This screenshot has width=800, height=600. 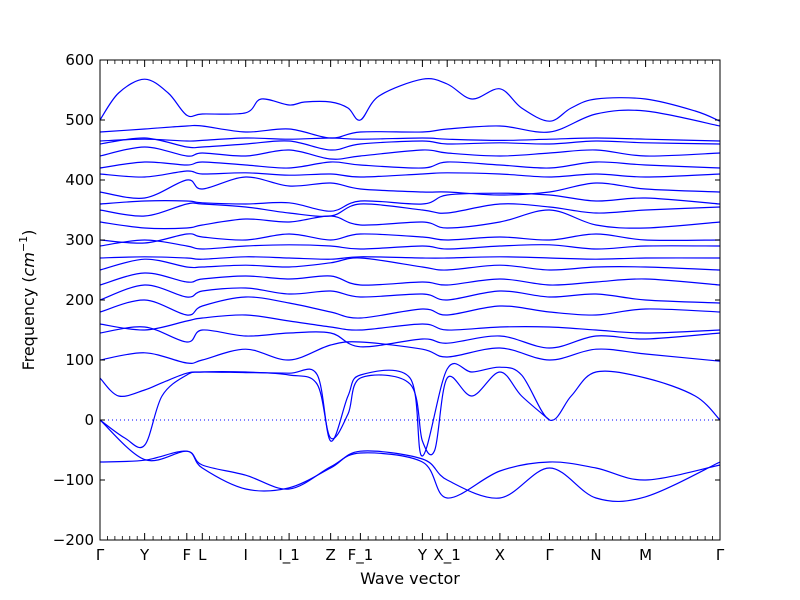 What do you see at coordinates (202, 555) in the screenshot?
I see `x-tick-label: L` at bounding box center [202, 555].